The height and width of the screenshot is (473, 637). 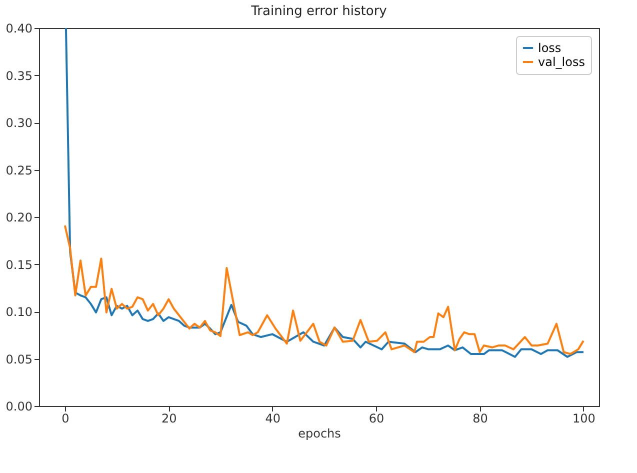 I want to click on y-tick-label: 0.30, so click(x=19, y=123).